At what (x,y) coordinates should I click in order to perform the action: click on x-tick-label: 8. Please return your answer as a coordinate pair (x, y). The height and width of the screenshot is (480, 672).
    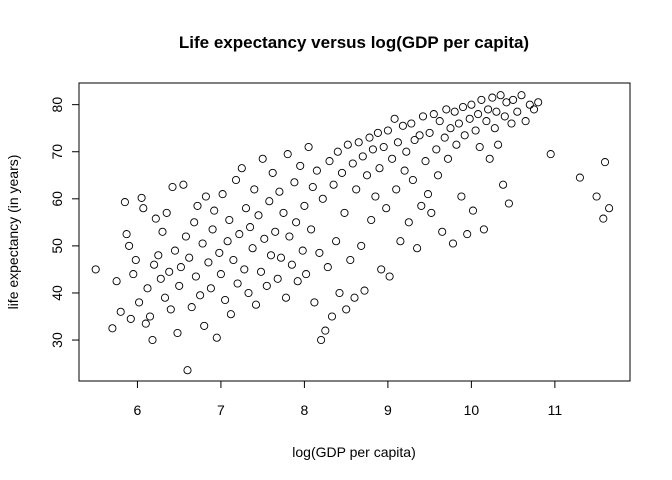
    Looking at the image, I should click on (305, 410).